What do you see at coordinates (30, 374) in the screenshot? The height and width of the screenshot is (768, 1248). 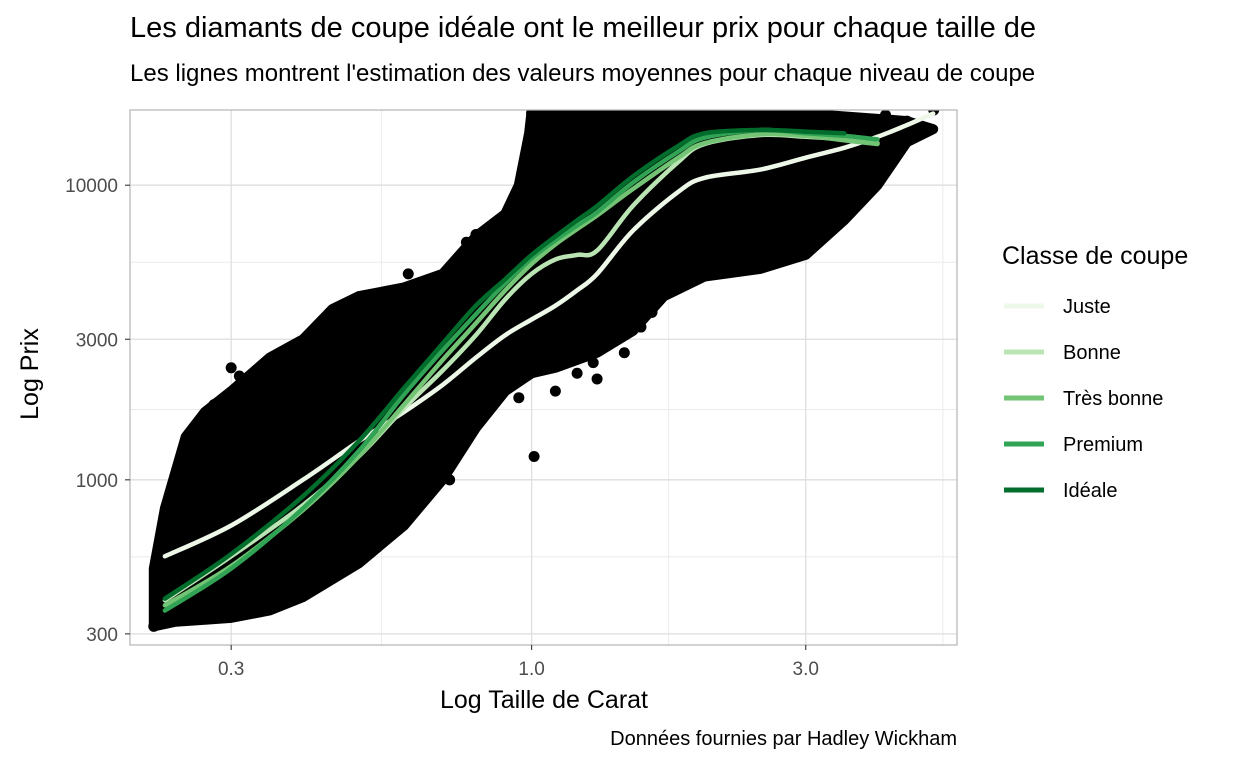 I see `y-axis-title: Log Prix` at bounding box center [30, 374].